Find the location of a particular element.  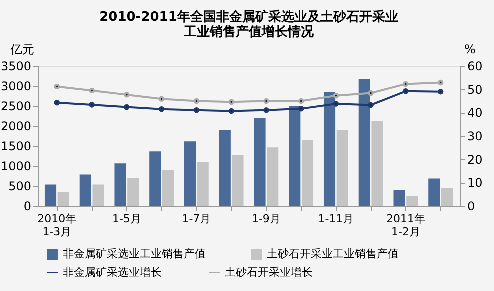

y2-tick-label: 50 is located at coordinates (475, 89).